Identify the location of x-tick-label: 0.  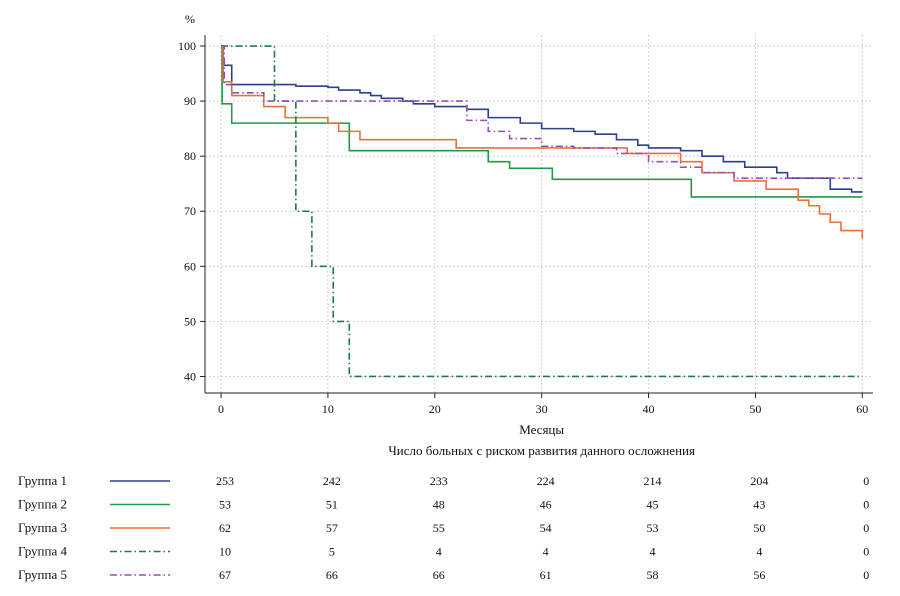
(221, 409).